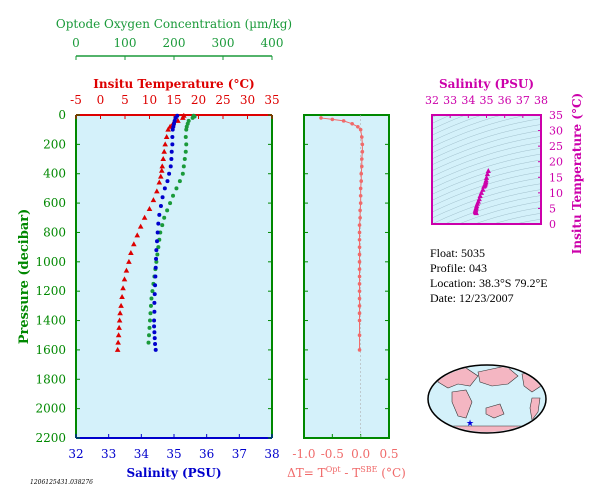 The image size is (608, 500). What do you see at coordinates (222, 100) in the screenshot?
I see `temperature-tick-label: 25` at bounding box center [222, 100].